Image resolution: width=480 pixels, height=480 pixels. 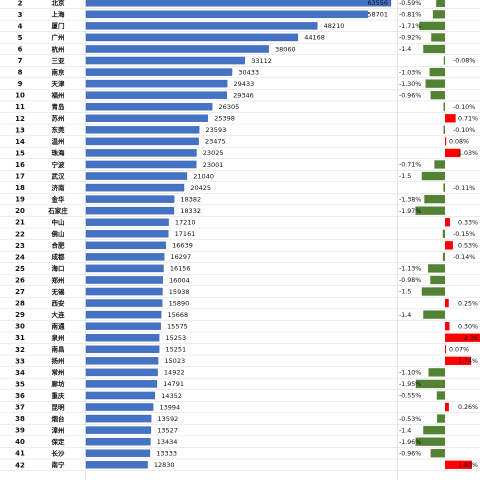 What do you see at coordinates (191, 199) in the screenshot?
I see `value-label: 18382` at bounding box center [191, 199].